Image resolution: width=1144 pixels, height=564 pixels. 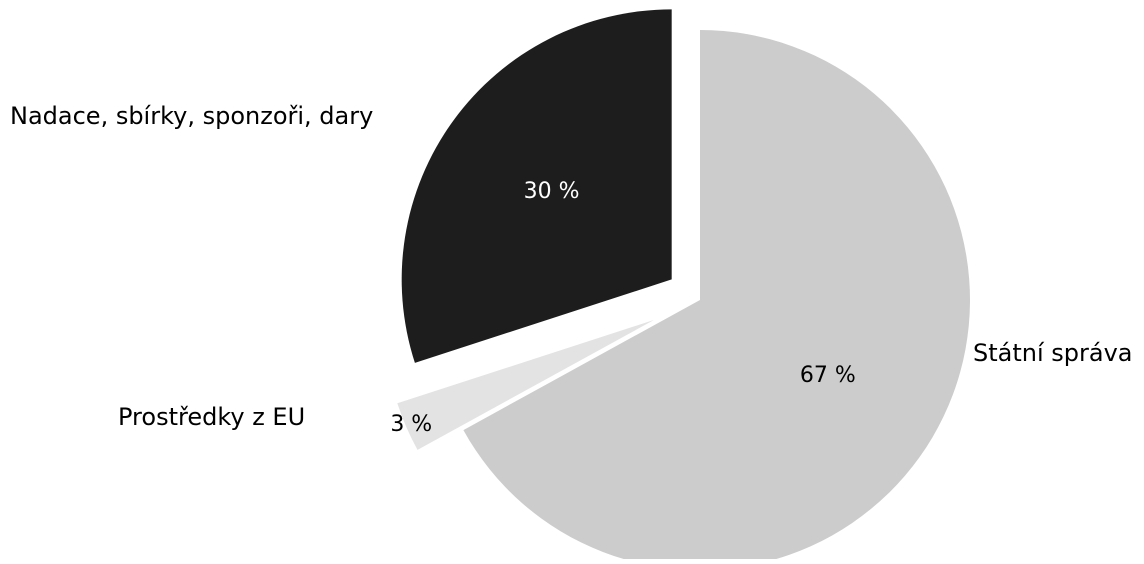 What do you see at coordinates (411, 424) in the screenshot?
I see `slice-value-prostredky-z-eu: 3 %` at bounding box center [411, 424].